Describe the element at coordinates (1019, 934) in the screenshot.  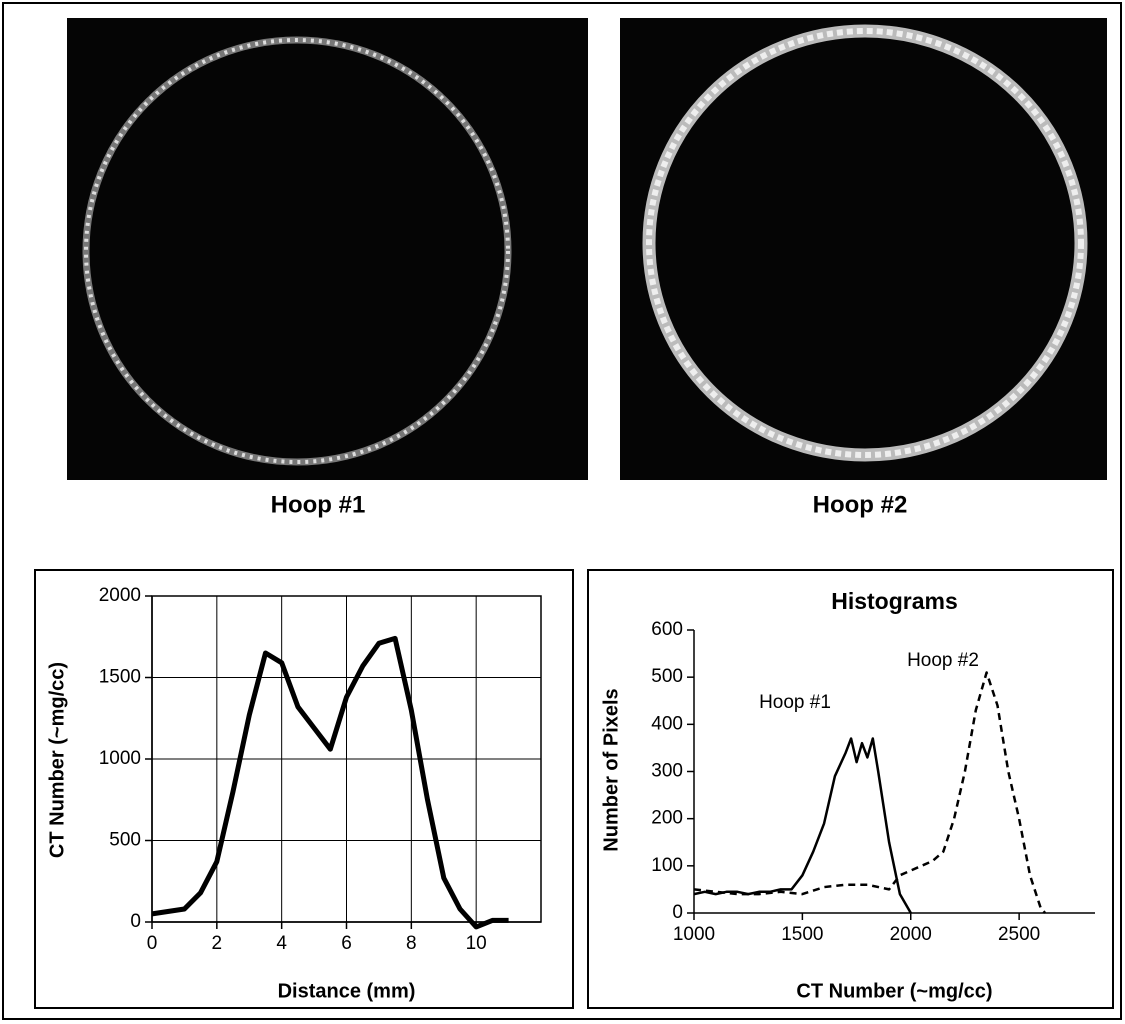
I see `x-tick-label: 2500` at that location.